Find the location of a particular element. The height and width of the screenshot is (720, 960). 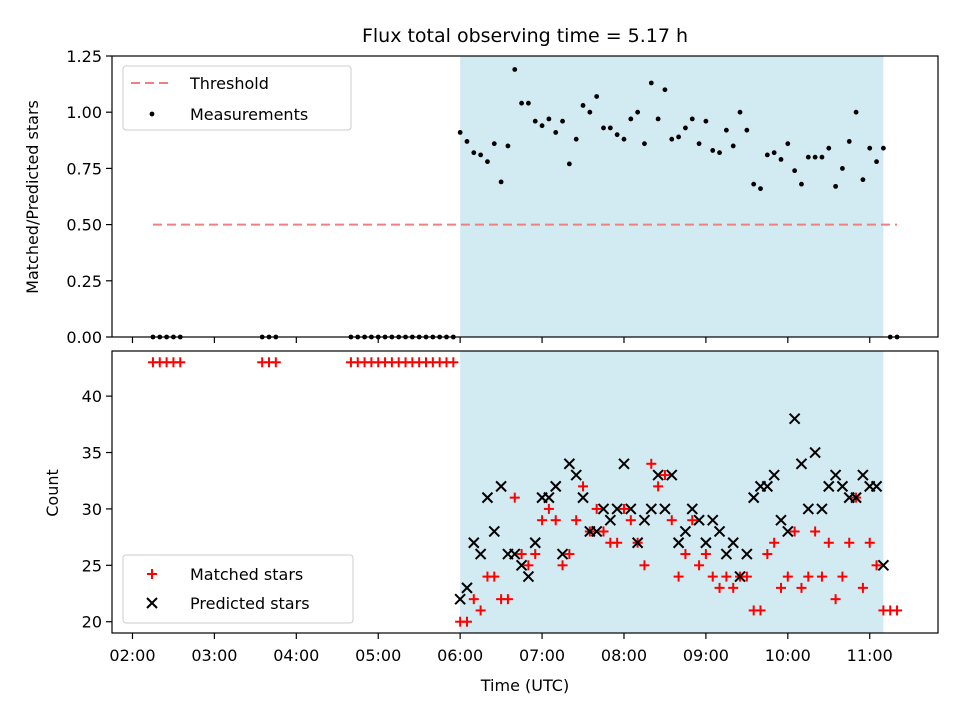

legend-measurements-label: Measurements is located at coordinates (249, 114).